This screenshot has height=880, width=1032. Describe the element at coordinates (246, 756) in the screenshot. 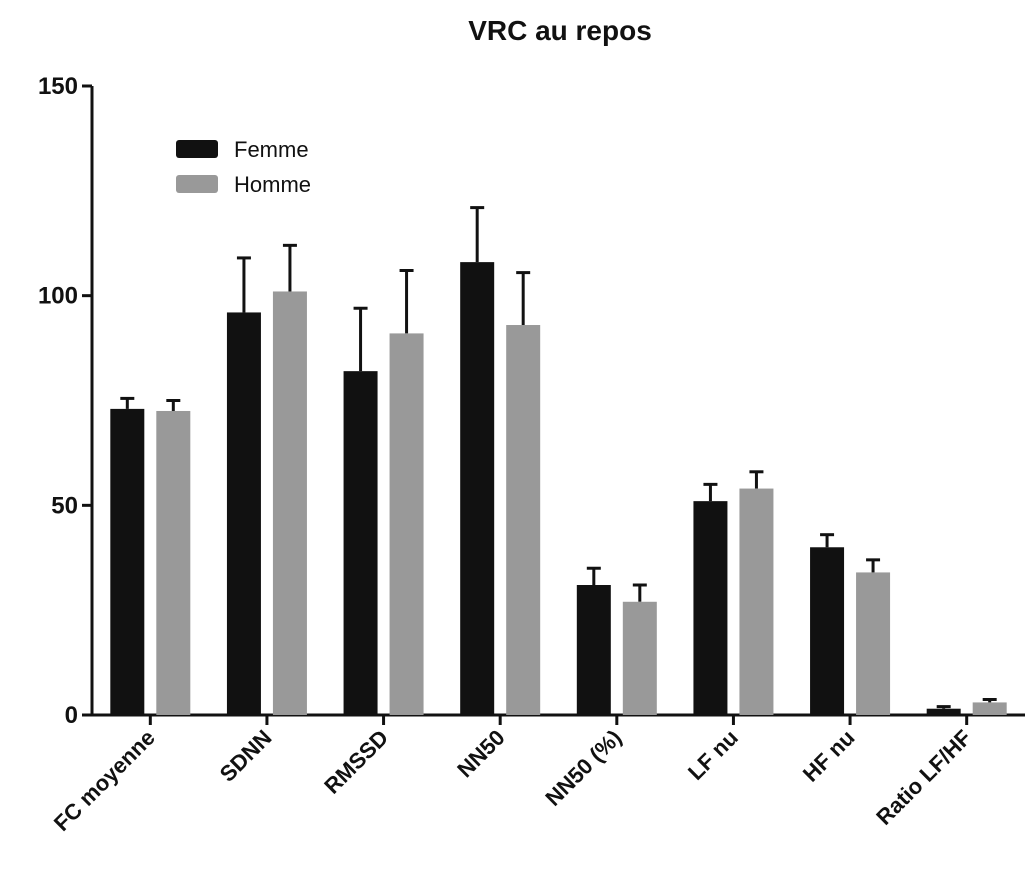

I see `x-tick-label: SDNN` at that location.